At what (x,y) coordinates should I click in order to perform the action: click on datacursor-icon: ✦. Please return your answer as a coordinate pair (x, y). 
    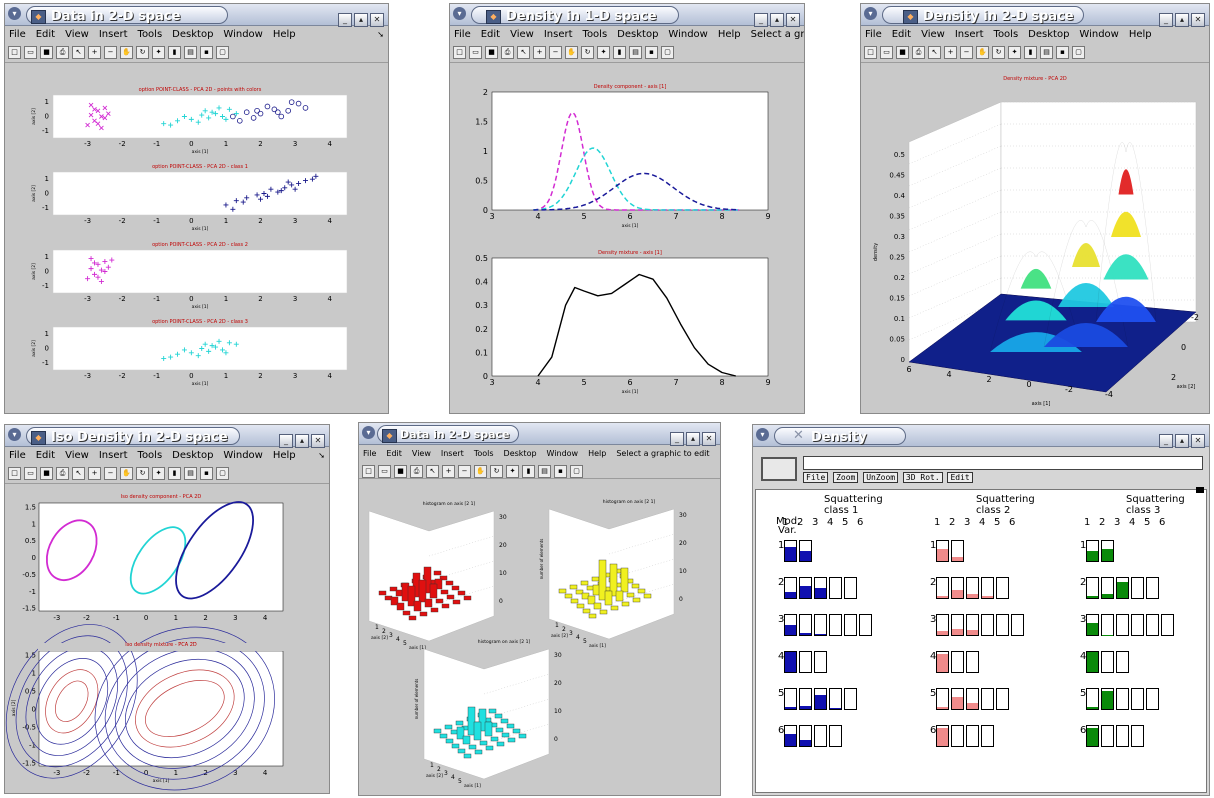
    Looking at the image, I should click on (603, 52).